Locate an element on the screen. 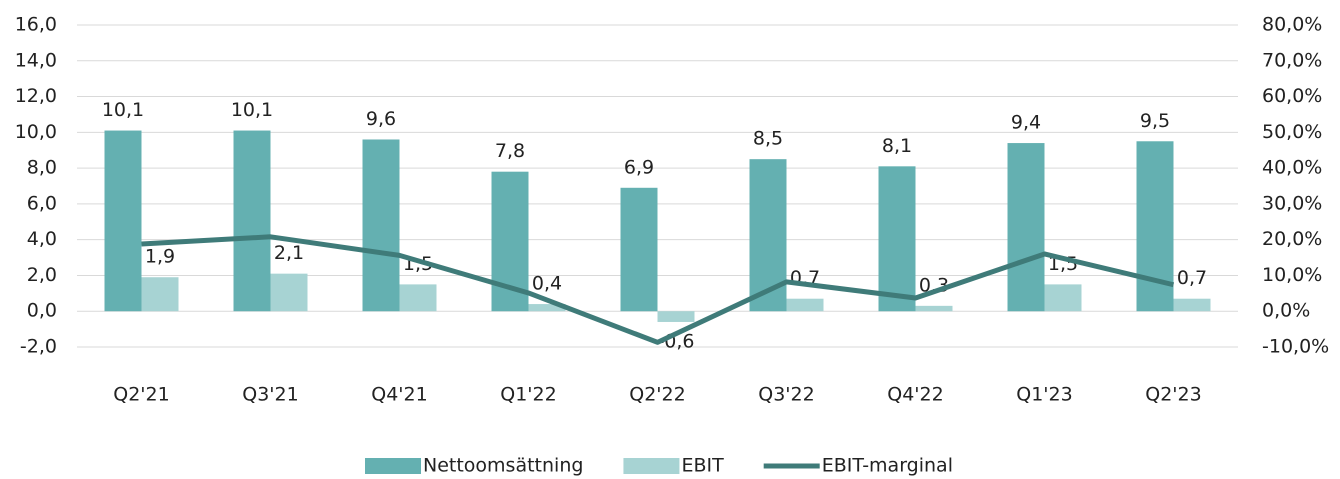 The image size is (1340, 479). y2-tick-label: -10,0% is located at coordinates (1295, 347).